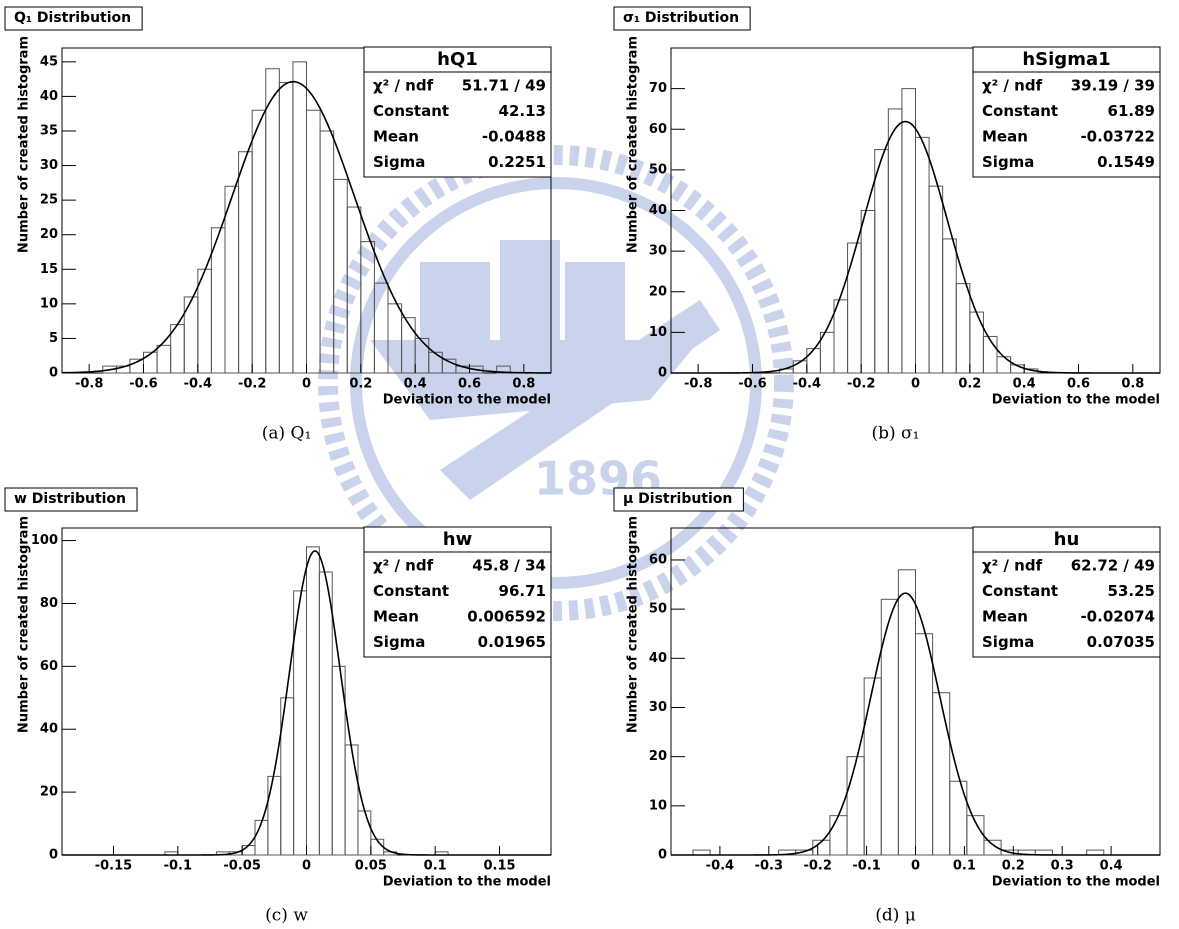 The image size is (1179, 929). I want to click on stats-value: 62.72 / 49, so click(1113, 566).